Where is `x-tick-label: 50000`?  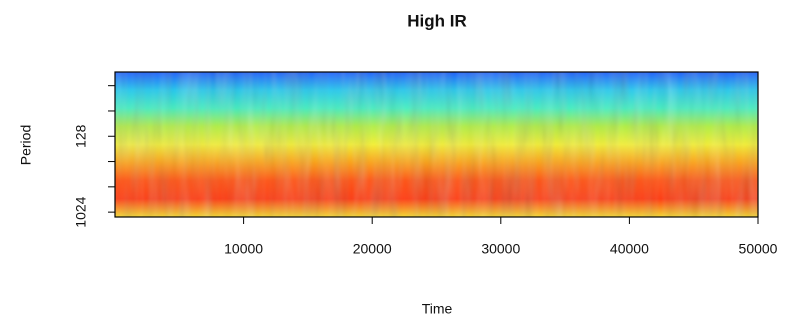
x-tick-label: 50000 is located at coordinates (758, 249).